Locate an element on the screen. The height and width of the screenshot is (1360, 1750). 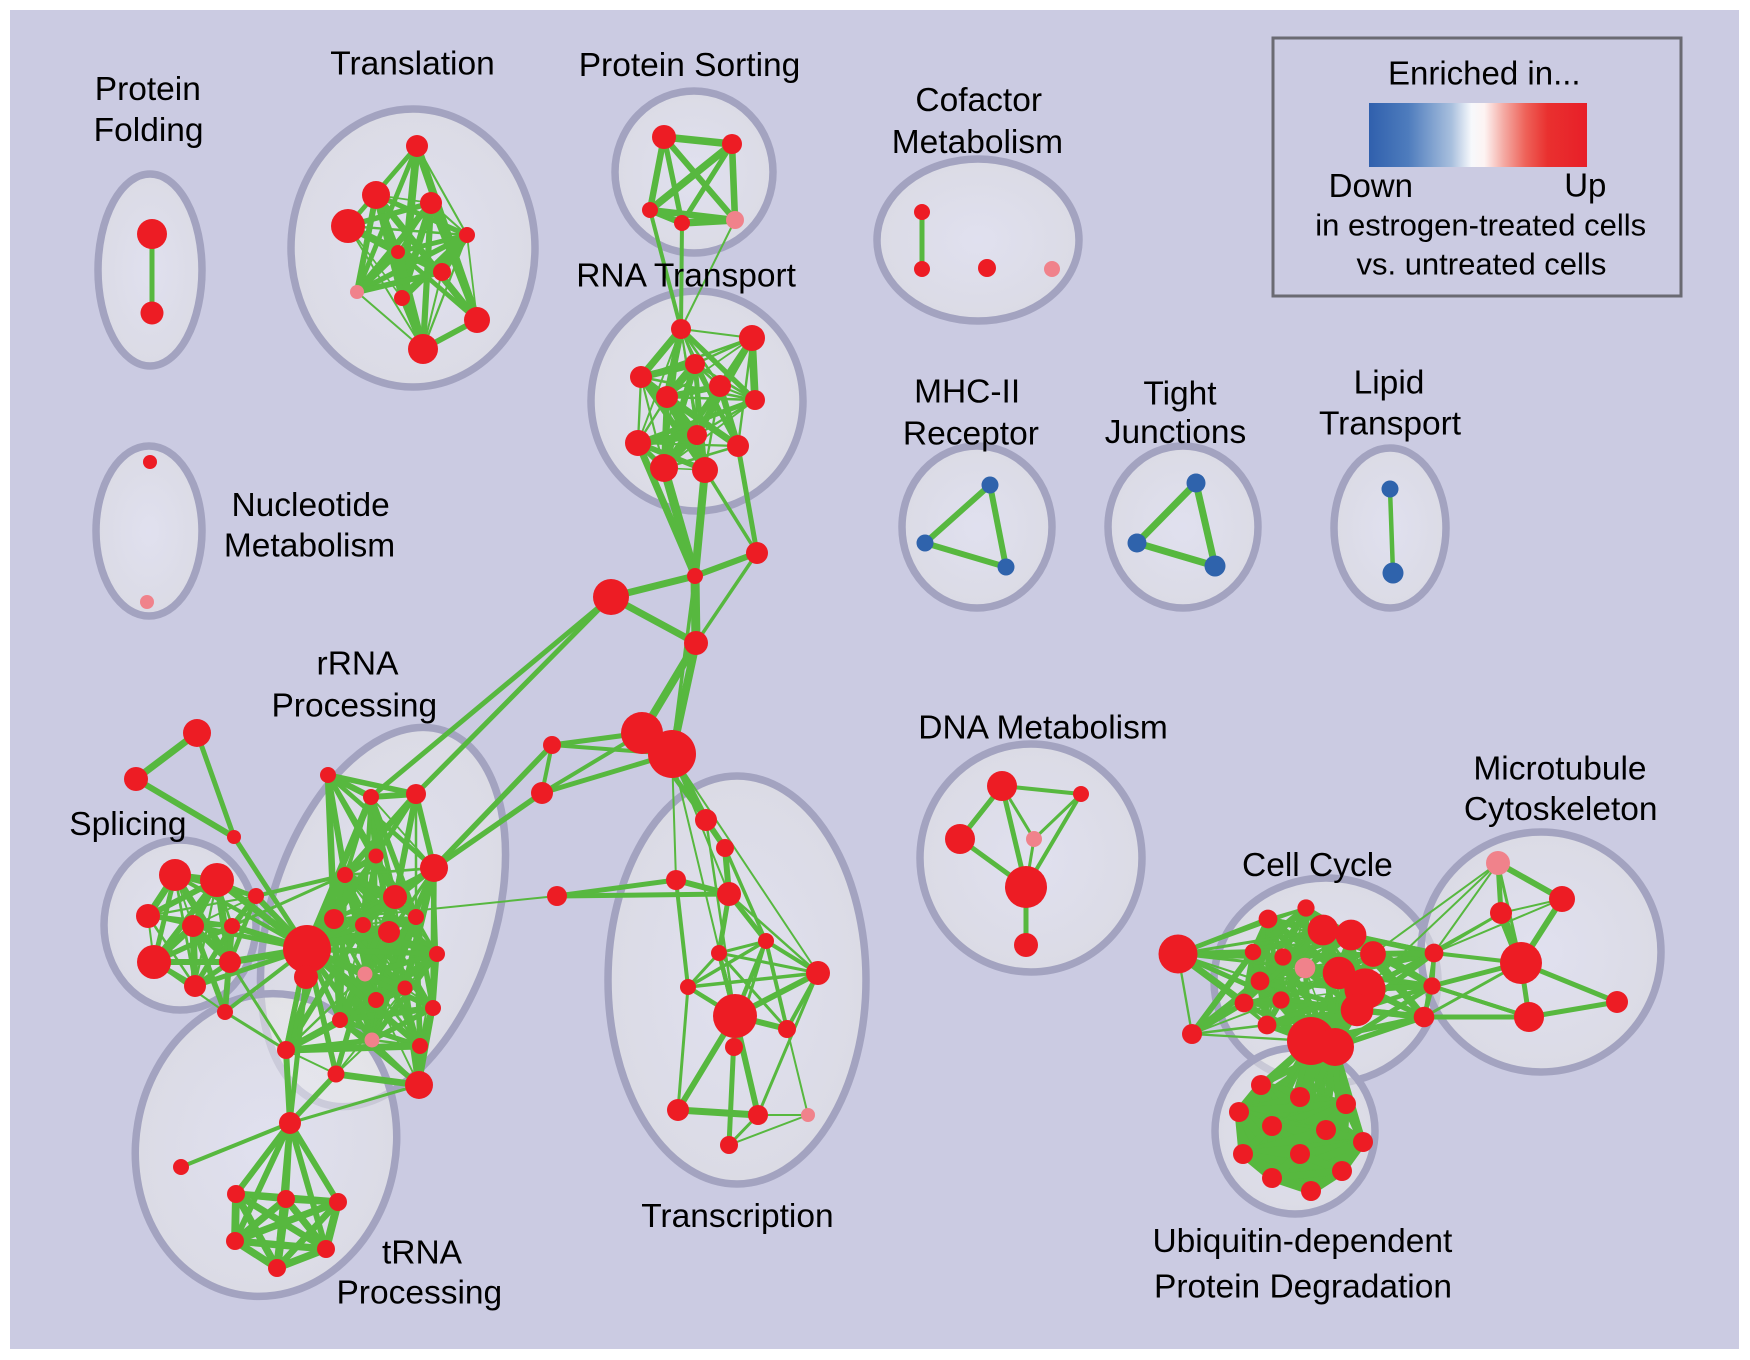
svg-text: DNA Metabolism is located at coordinates (1042, 728).